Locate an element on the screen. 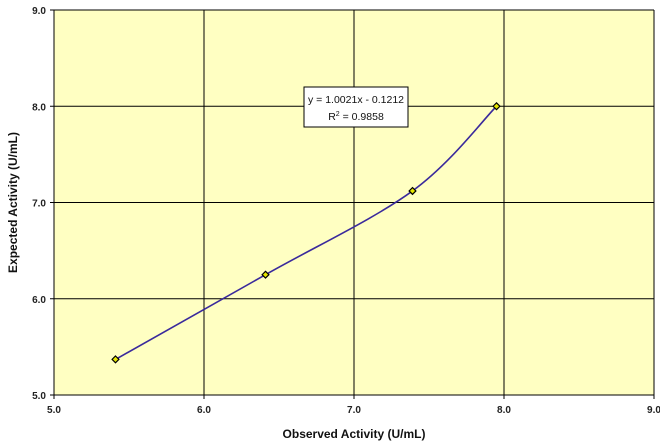 This screenshot has height=441, width=660. x-axis-ticks: 5.0 6.0 7.0 8.0 9.0 is located at coordinates (353, 405).